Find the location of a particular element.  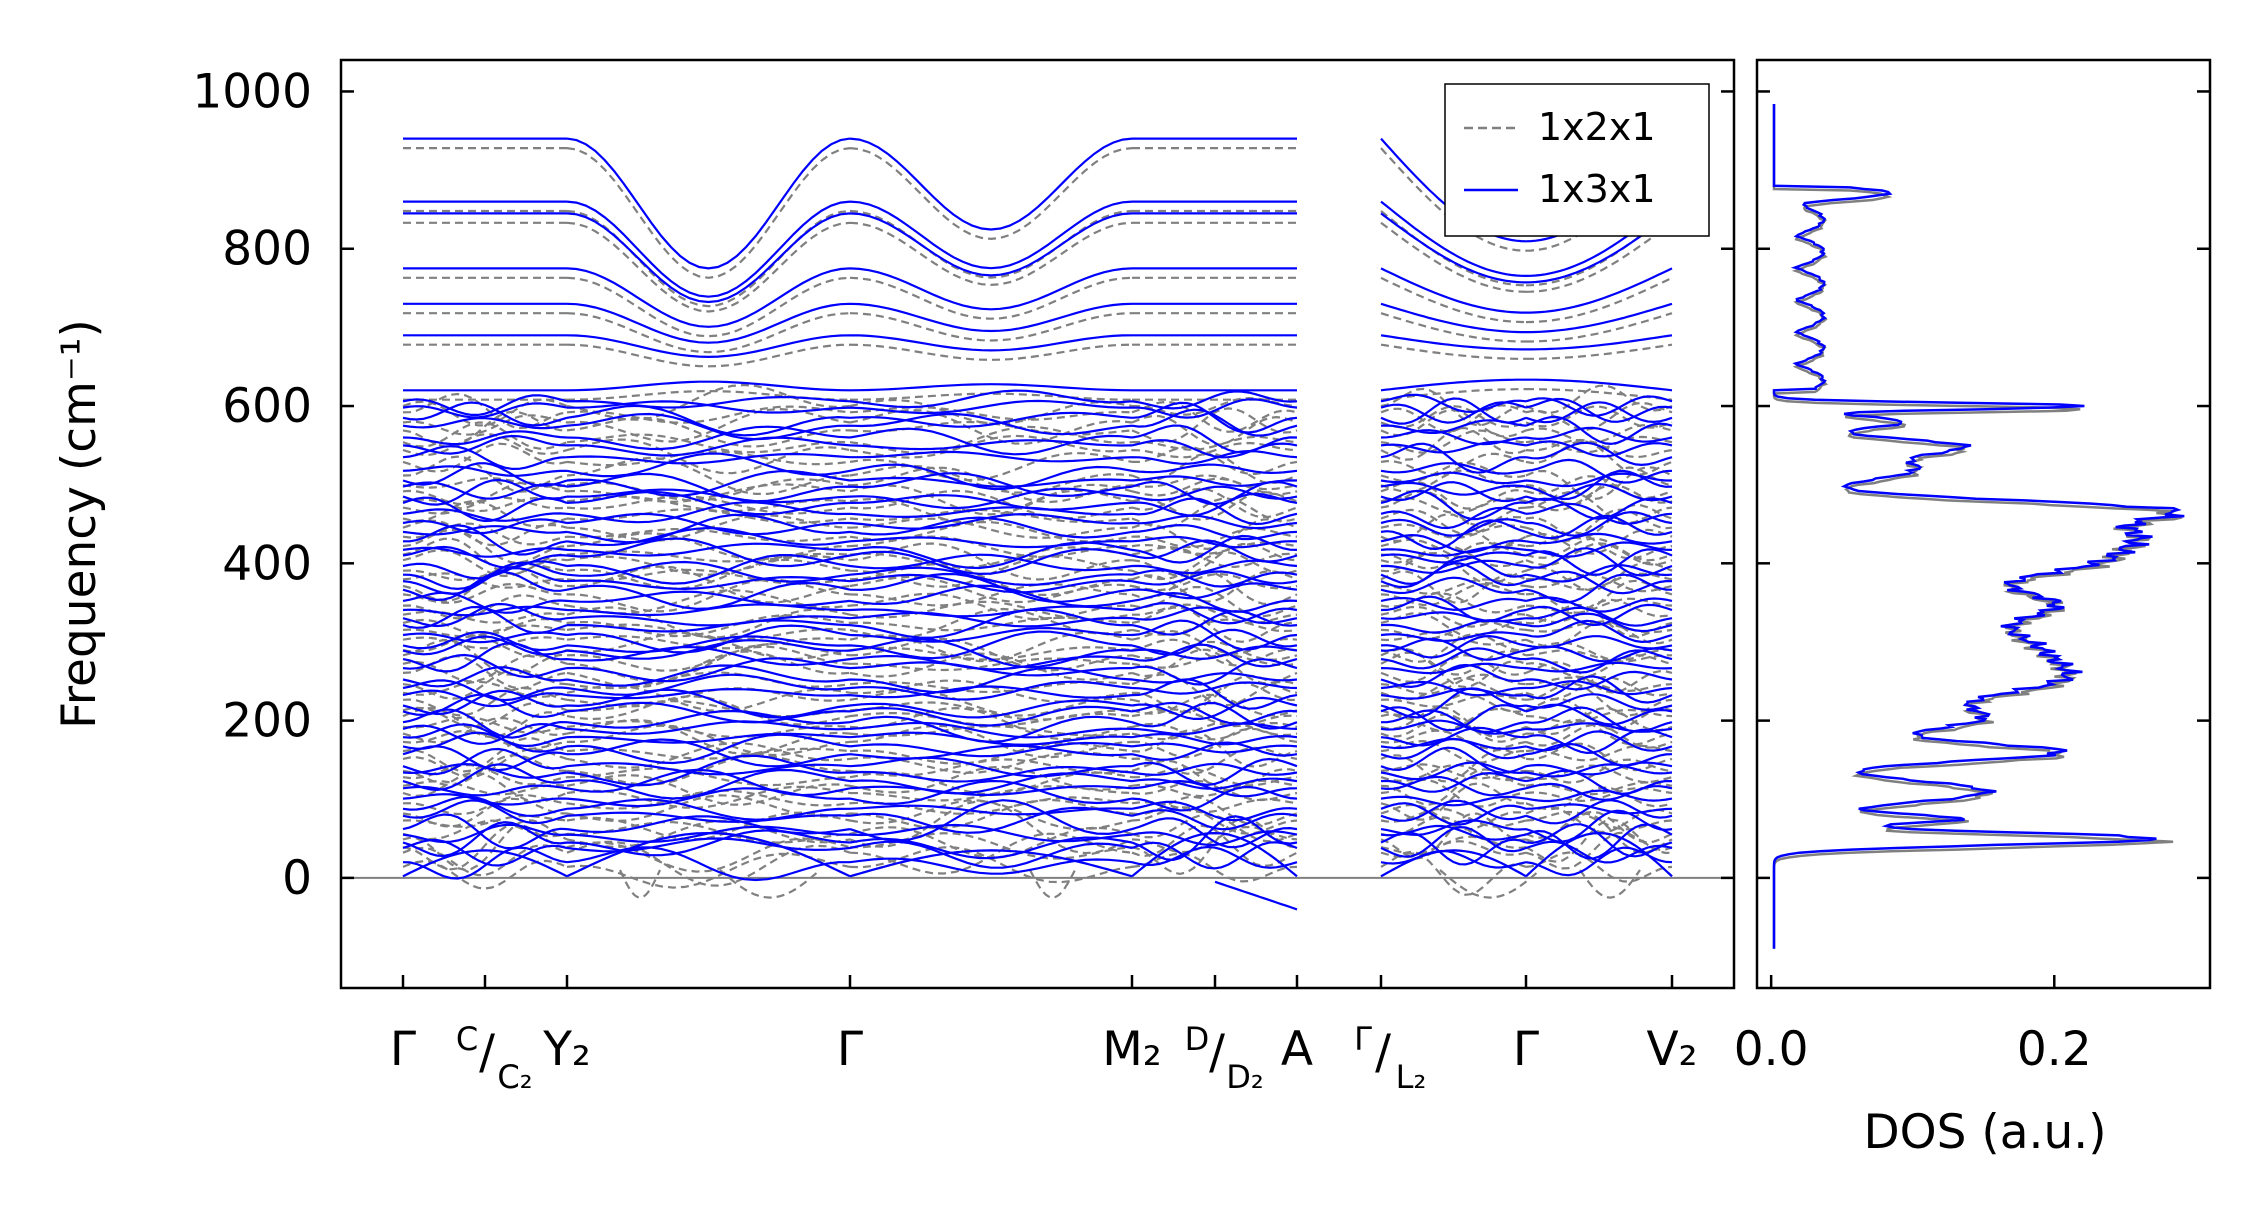

svg-text: L₂ is located at coordinates (1411, 1077).